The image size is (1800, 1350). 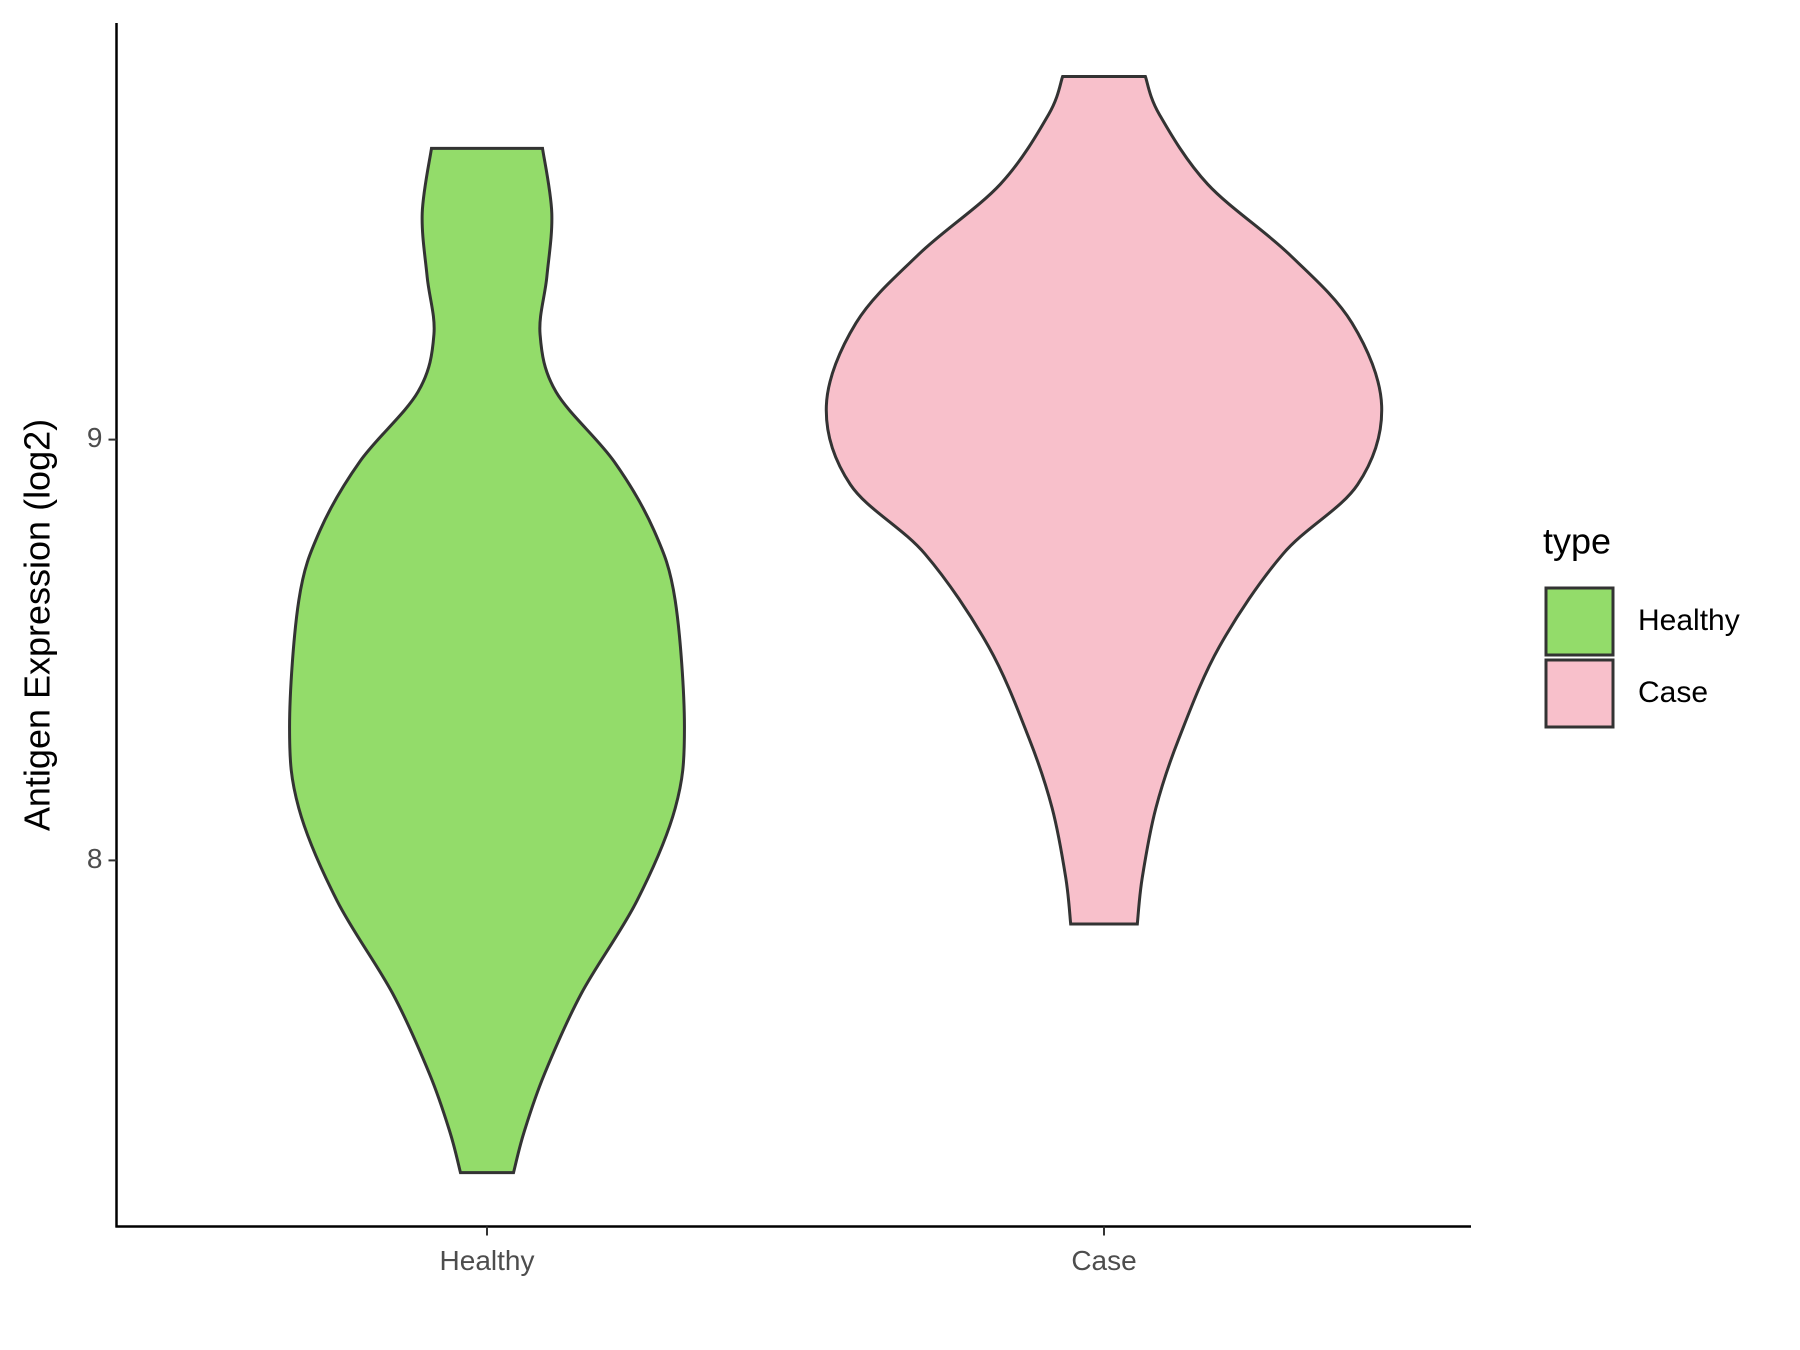 What do you see at coordinates (1577, 541) in the screenshot?
I see `legend-title: type` at bounding box center [1577, 541].